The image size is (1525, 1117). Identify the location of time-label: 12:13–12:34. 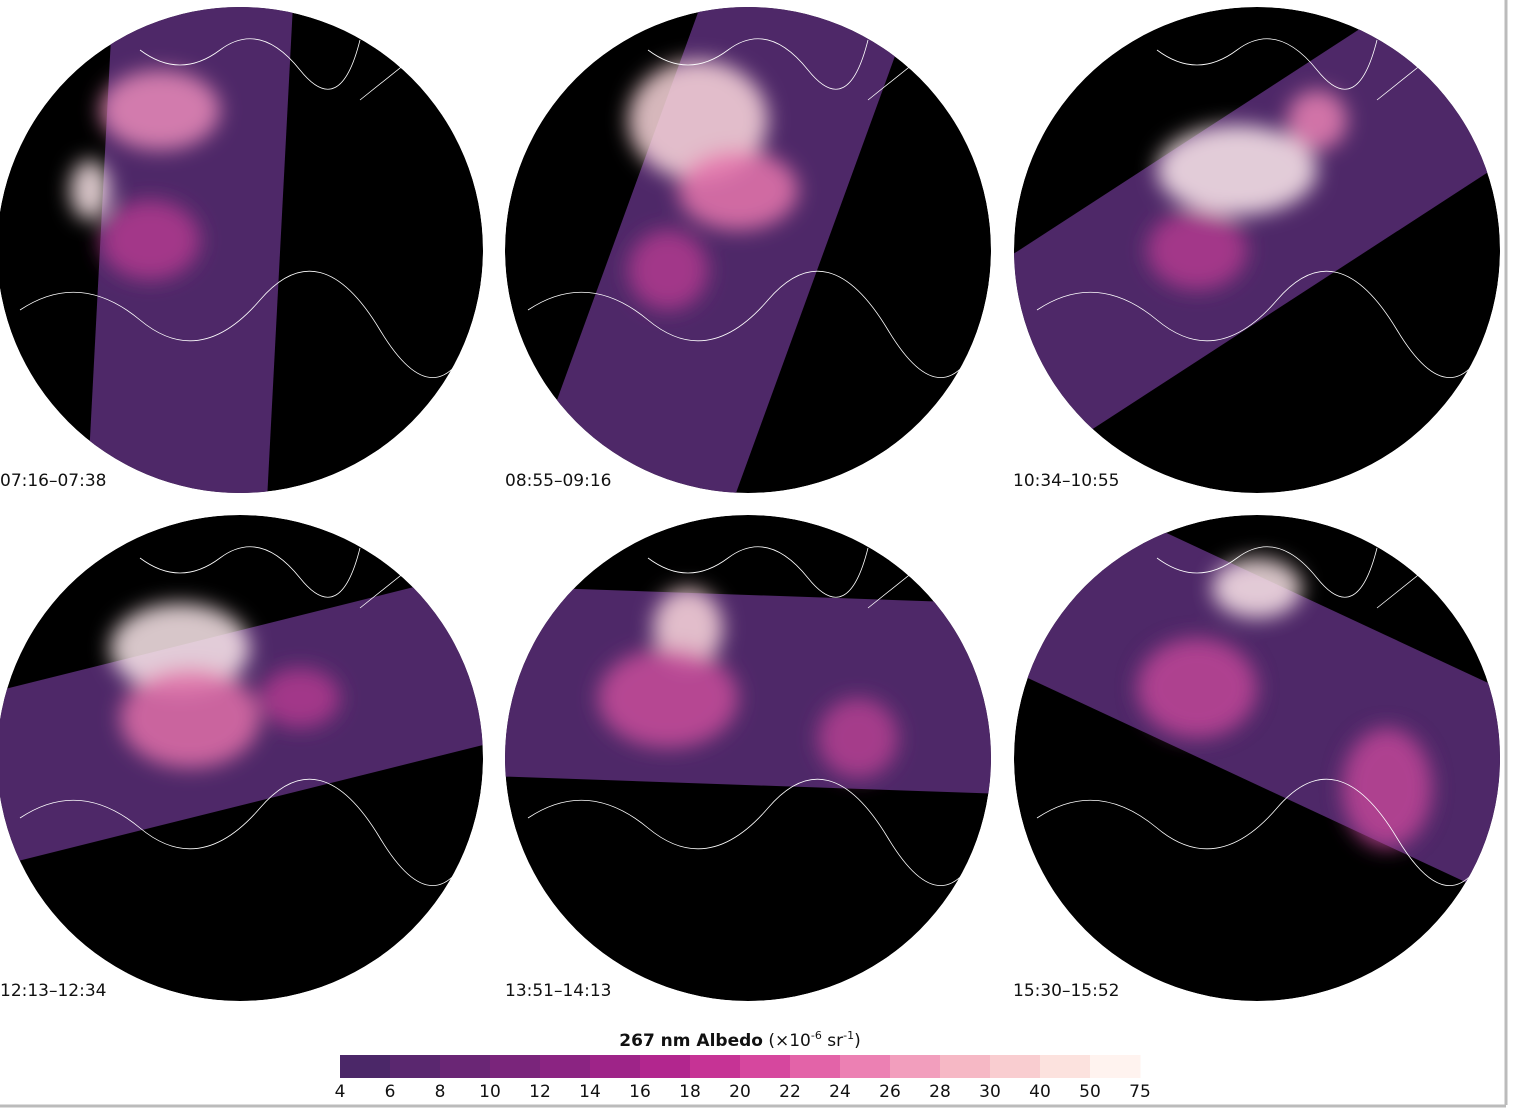
(53, 991).